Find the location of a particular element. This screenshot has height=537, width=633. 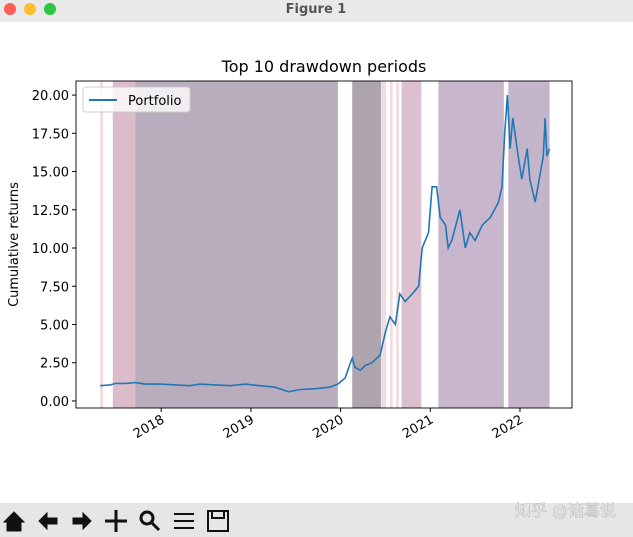

home-button is located at coordinates (14, 521).